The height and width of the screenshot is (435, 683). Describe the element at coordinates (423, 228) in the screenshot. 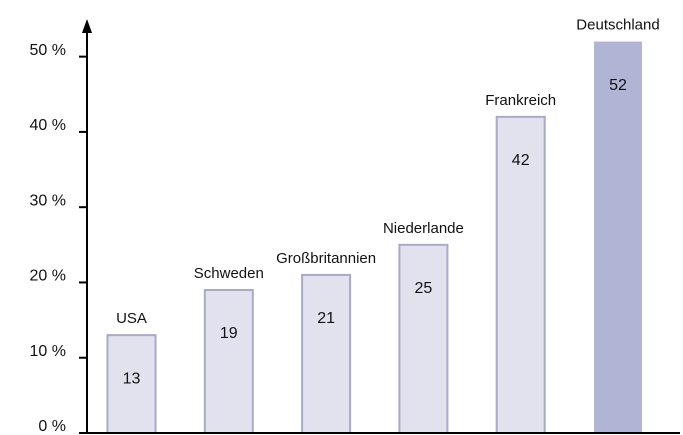

I see `category-label: Niederlande` at that location.